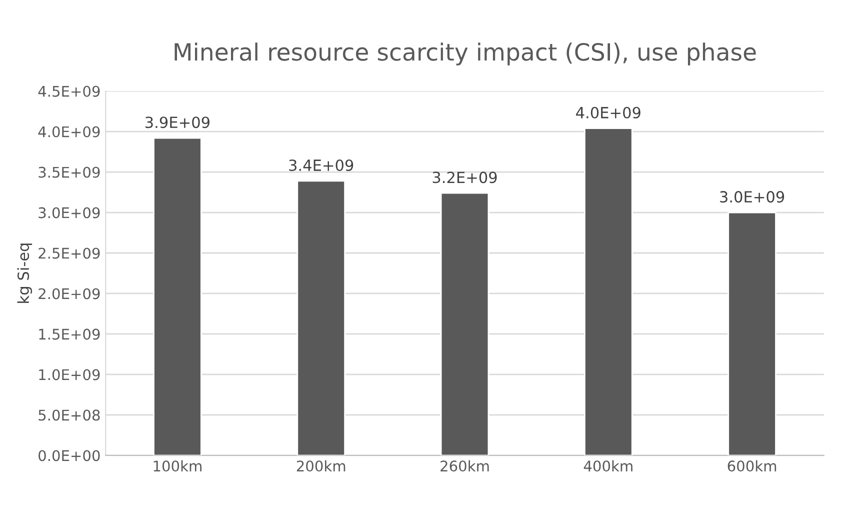 The width and height of the screenshot is (845, 506). Describe the element at coordinates (24, 273) in the screenshot. I see `y-axis-title: kg Si-eq` at that location.